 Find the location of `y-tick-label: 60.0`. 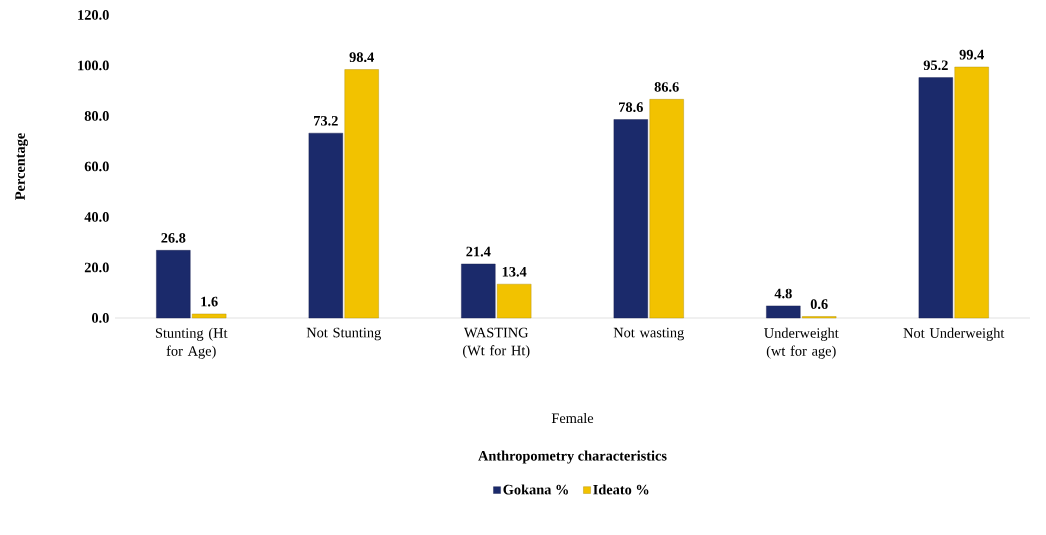

y-tick-label: 60.0 is located at coordinates (96, 166).